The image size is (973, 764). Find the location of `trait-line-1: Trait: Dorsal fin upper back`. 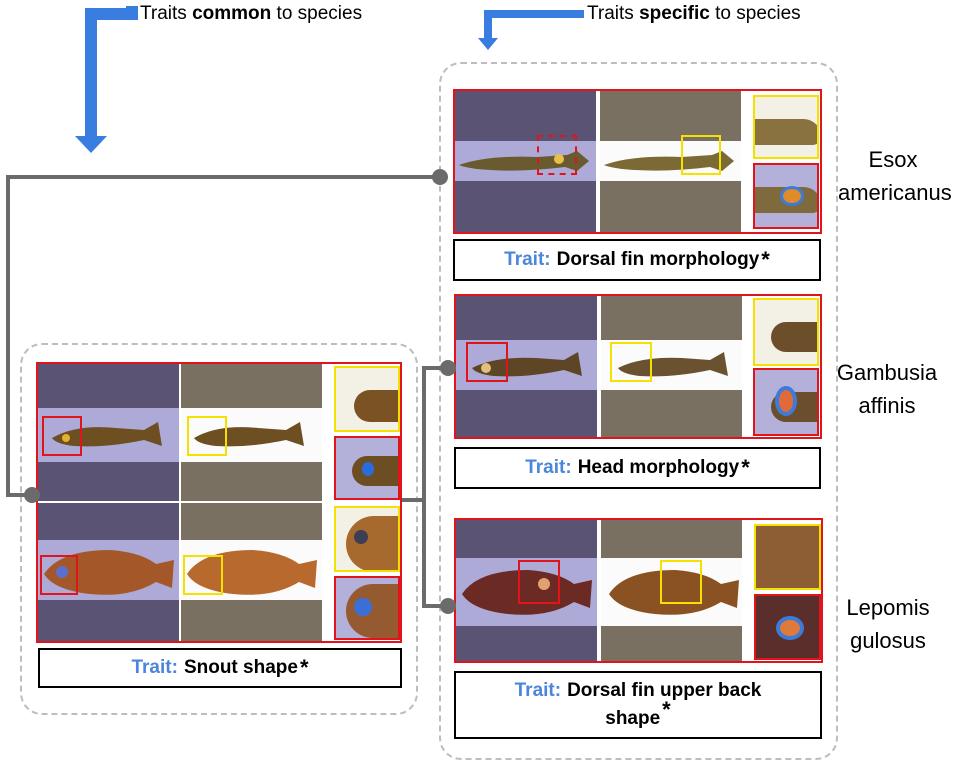

trait-line-1: Trait: Dorsal fin upper back is located at coordinates (638, 691).